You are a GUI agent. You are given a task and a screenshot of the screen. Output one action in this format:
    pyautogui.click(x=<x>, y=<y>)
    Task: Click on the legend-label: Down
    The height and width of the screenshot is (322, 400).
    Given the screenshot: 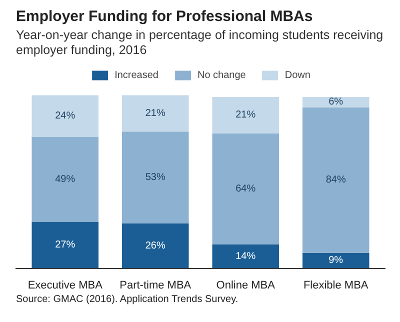 What is the action you would take?
    pyautogui.click(x=297, y=75)
    